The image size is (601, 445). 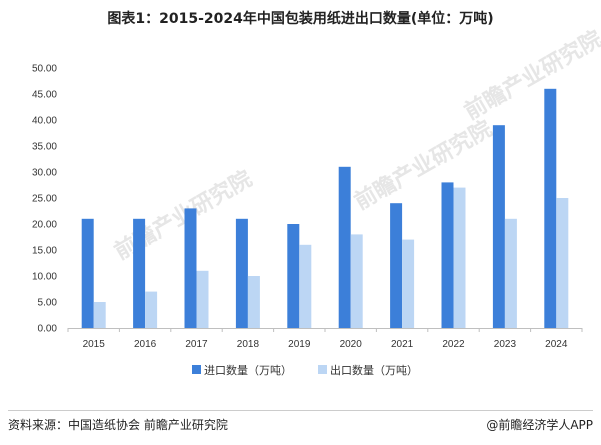 What do you see at coordinates (550, 208) in the screenshot?
I see `bar-import-2024` at bounding box center [550, 208].